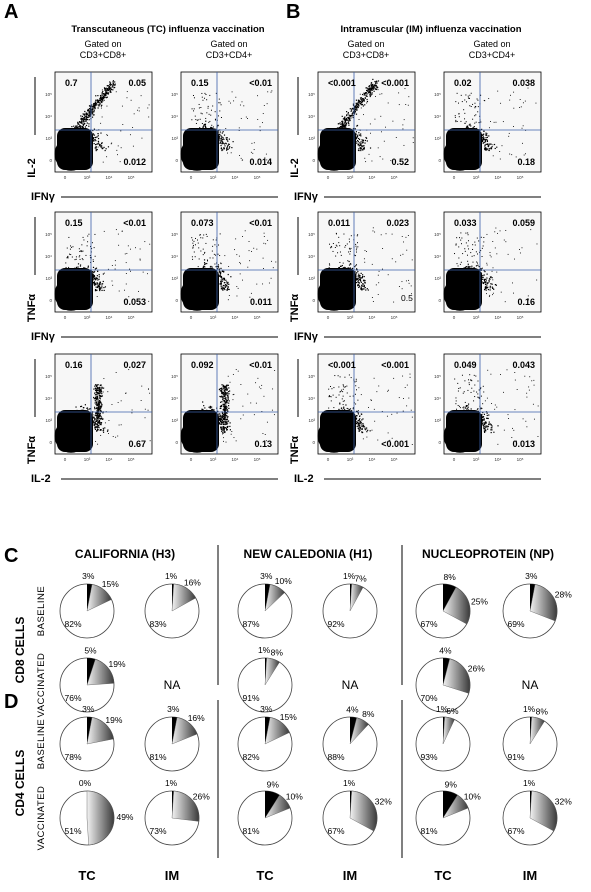  Describe the element at coordinates (201, 431) in the screenshot. I see `event-cluster` at that location.